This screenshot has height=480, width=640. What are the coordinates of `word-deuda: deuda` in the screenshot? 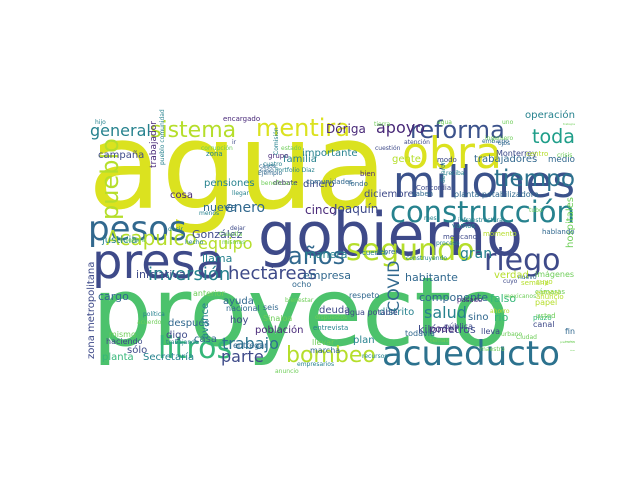 It's located at (334, 310).